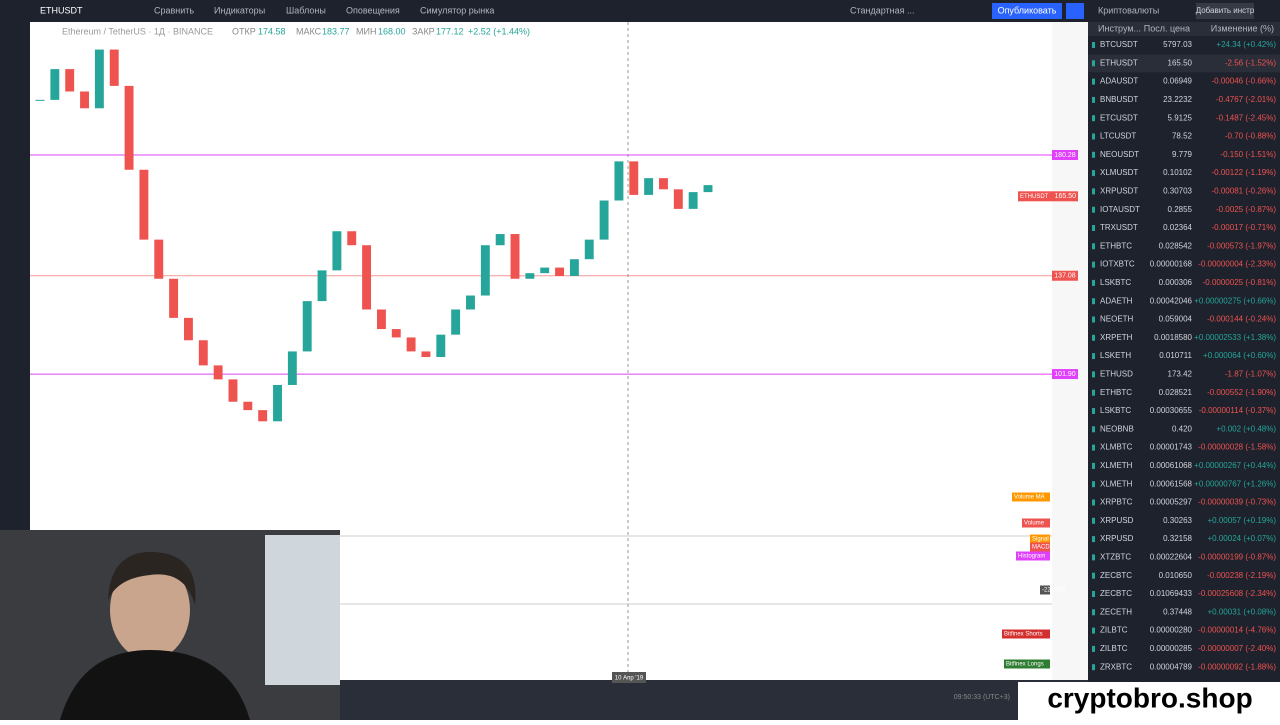  I want to click on publish: Опубликовать, so click(1027, 10).